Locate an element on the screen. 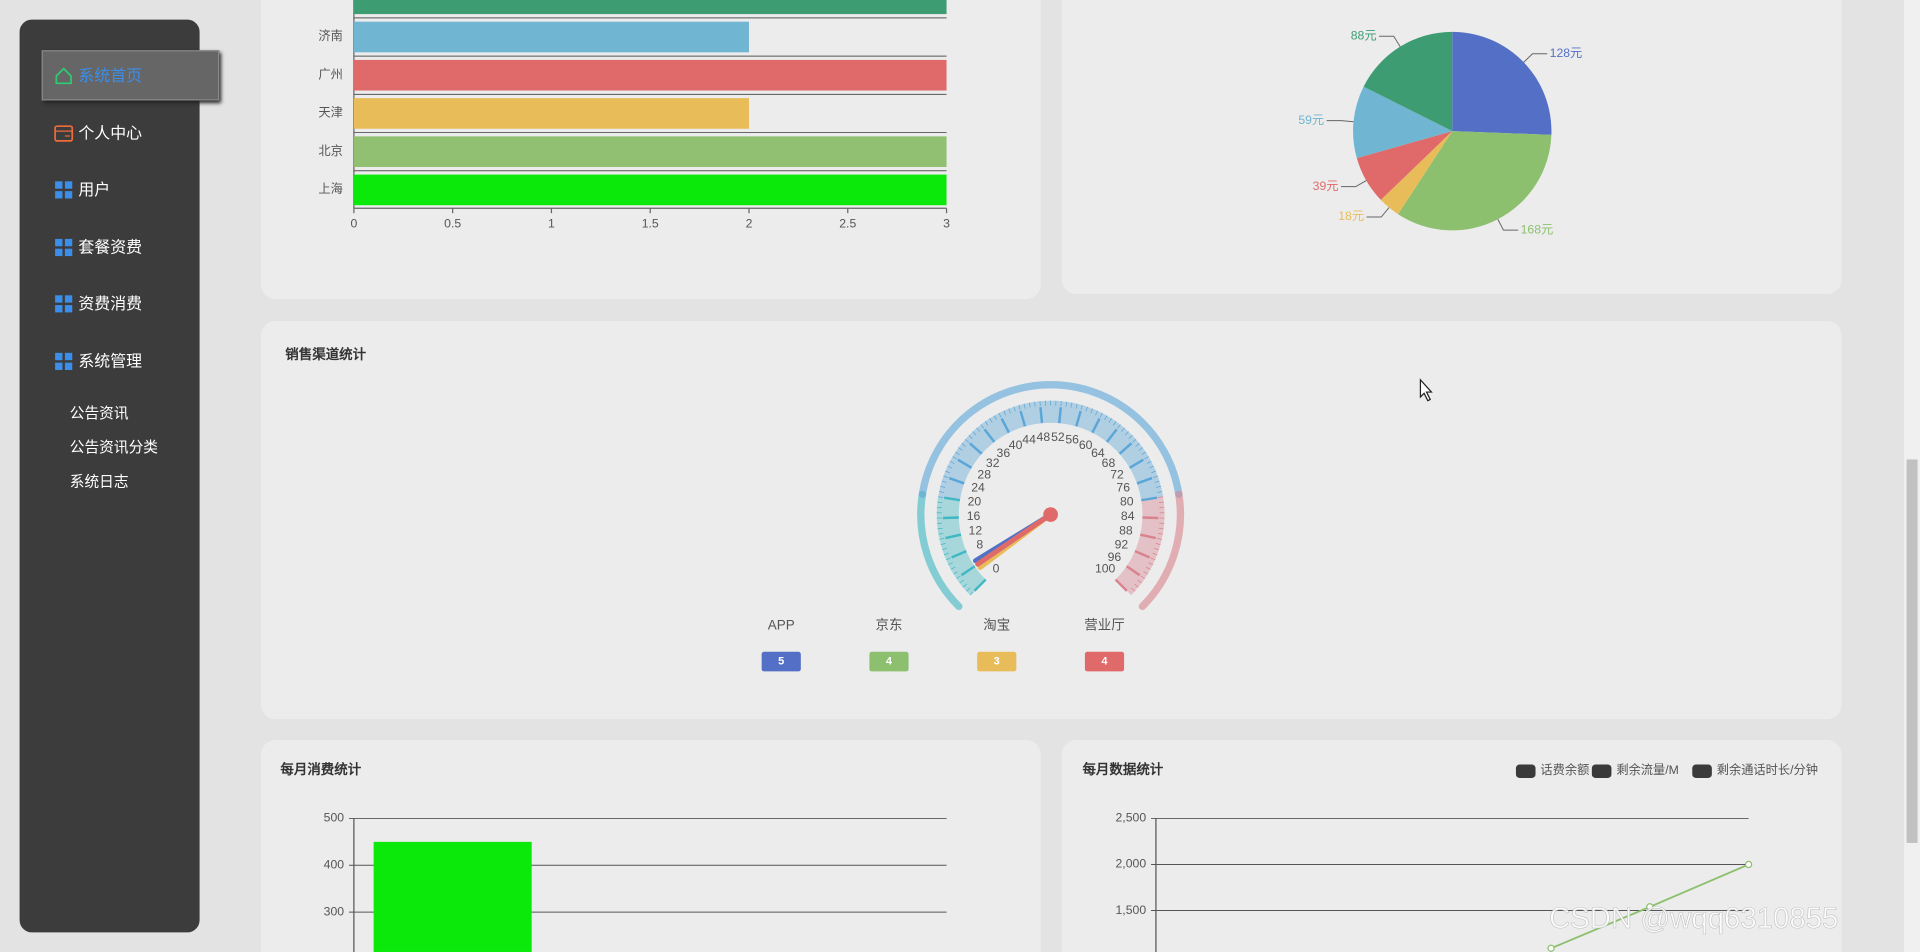 Image resolution: width=1920 pixels, height=952 pixels. chart-title: 销售渠道统计 is located at coordinates (325, 354).